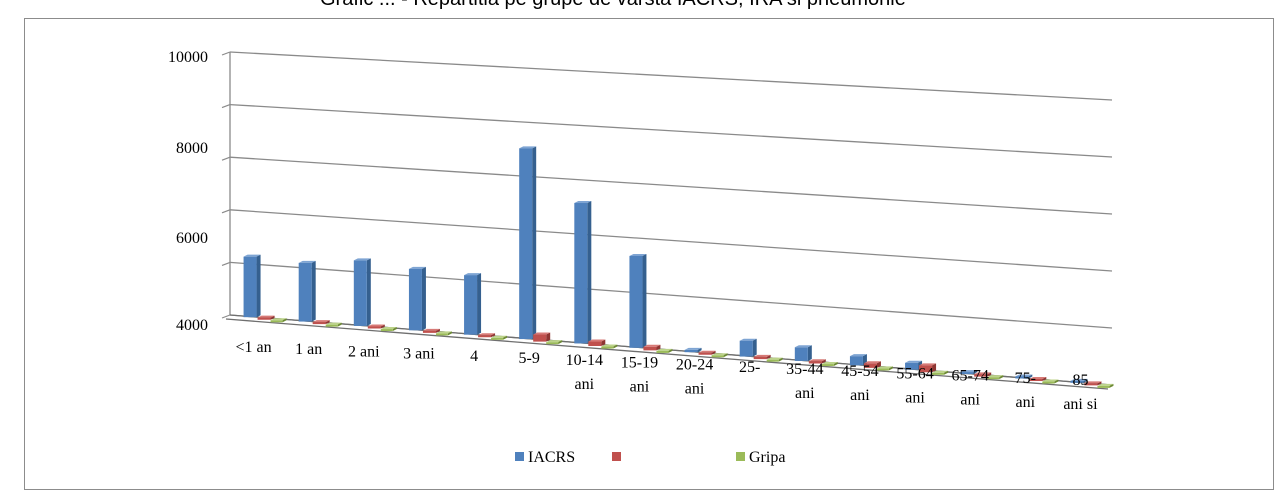 This screenshot has height=493, width=1285. Describe the element at coordinates (584, 360) in the screenshot. I see `x-tick-label: 10-14` at that location.